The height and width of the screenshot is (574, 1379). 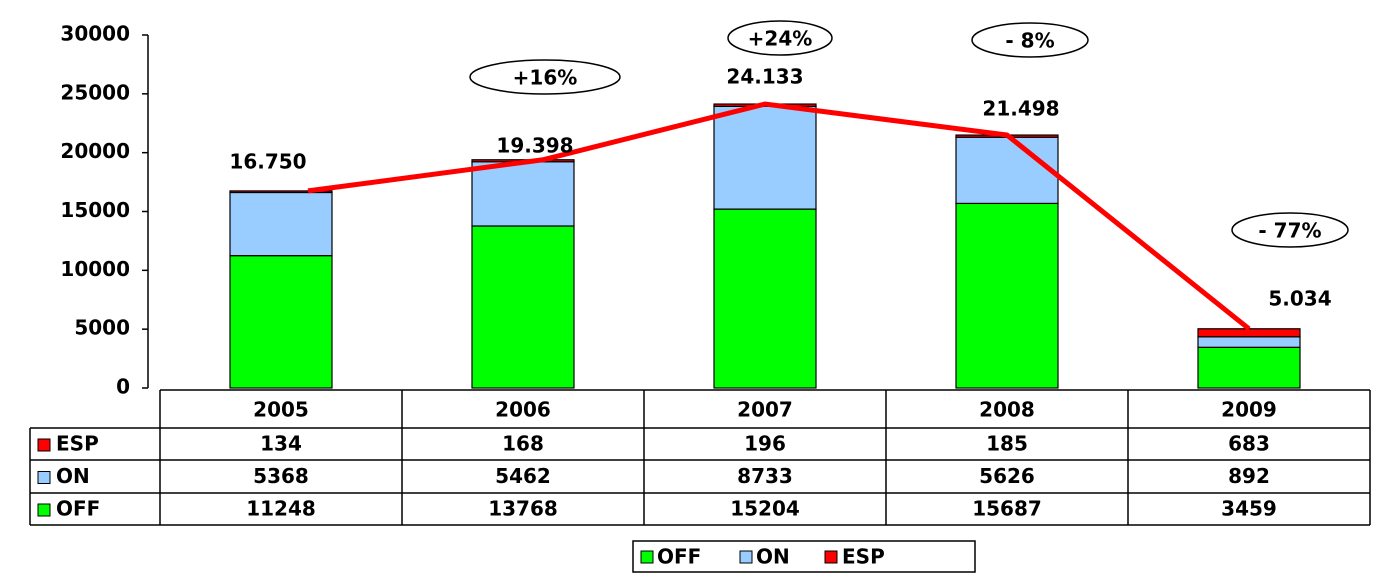 I want to click on table-cell: 168, so click(x=523, y=444).